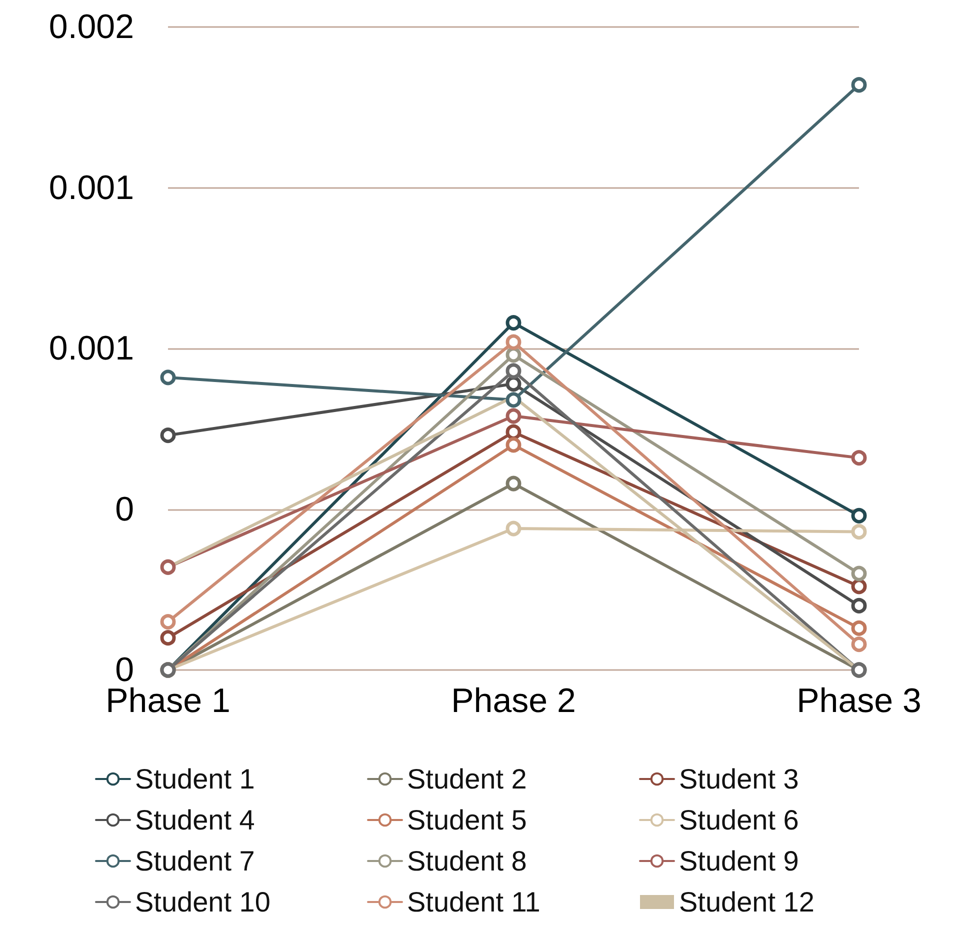 The image size is (957, 929). I want to click on legend-label: Student 6, so click(739, 820).